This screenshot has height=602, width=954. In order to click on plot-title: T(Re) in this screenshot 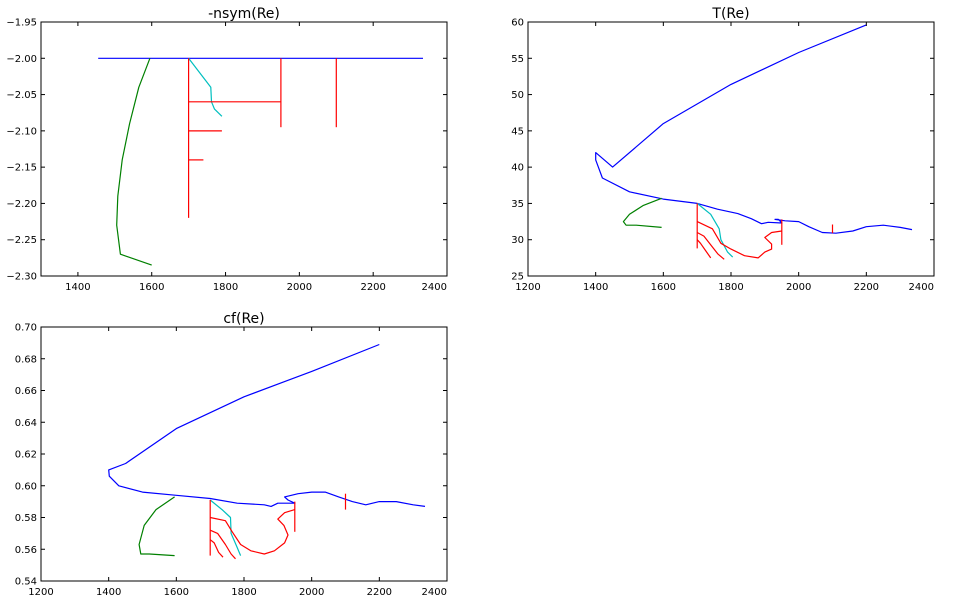, I will do `click(730, 14)`.